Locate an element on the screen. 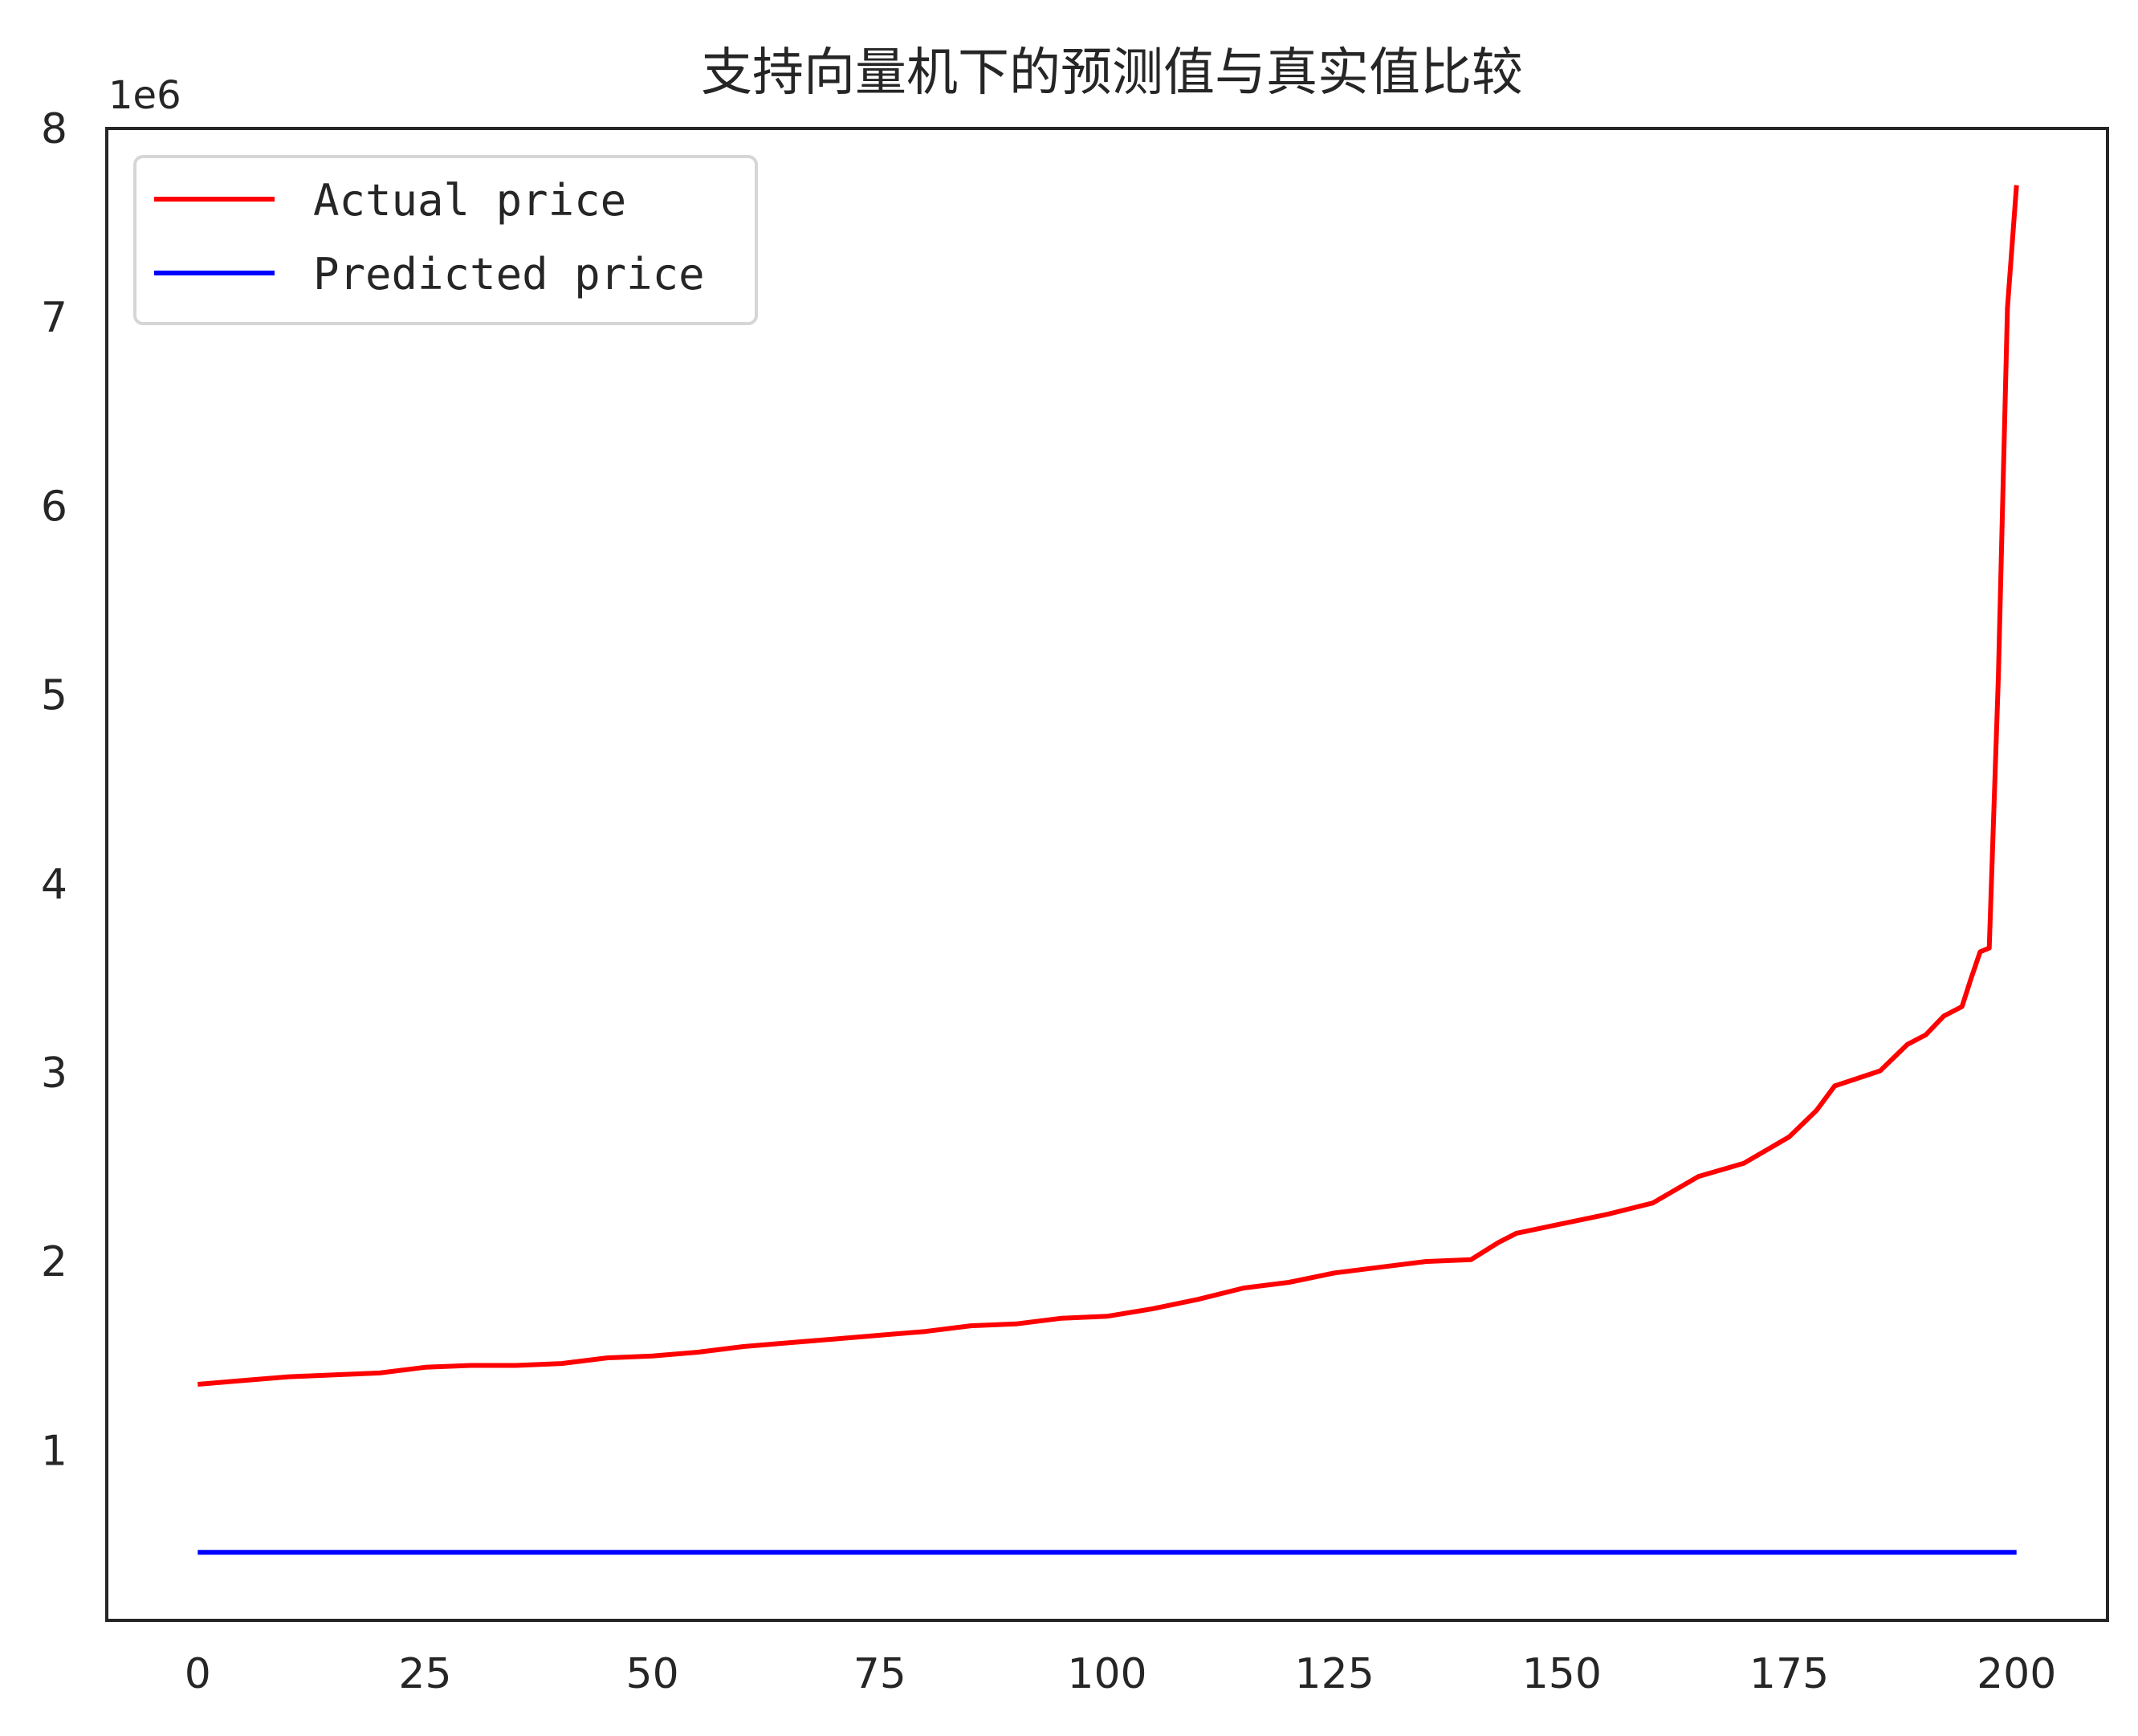 Image resolution: width=2138 pixels, height=1736 pixels. y-tick-label: 4 is located at coordinates (54, 885).